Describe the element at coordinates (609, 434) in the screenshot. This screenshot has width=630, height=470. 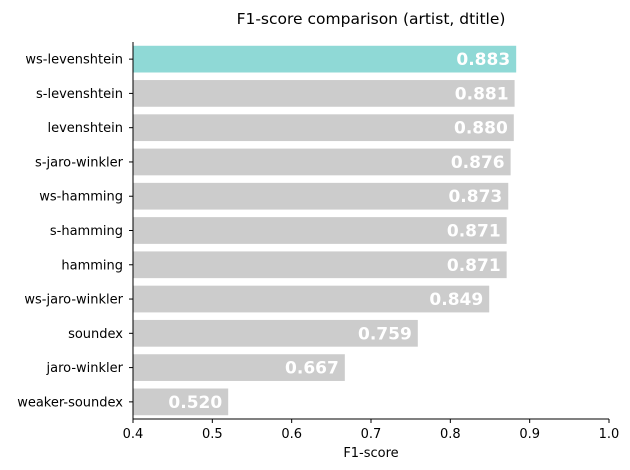
I see `x-tick-label: 1.0` at that location.